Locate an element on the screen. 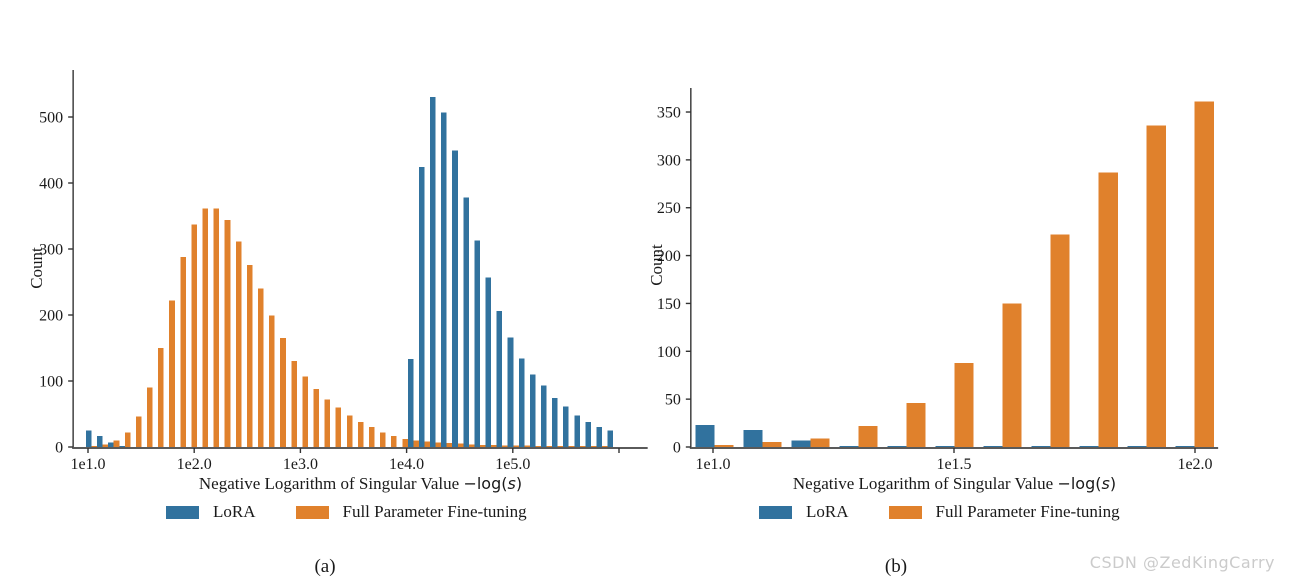 The image size is (1290, 584). y-axis-label-a: Count is located at coordinates (36, 268).